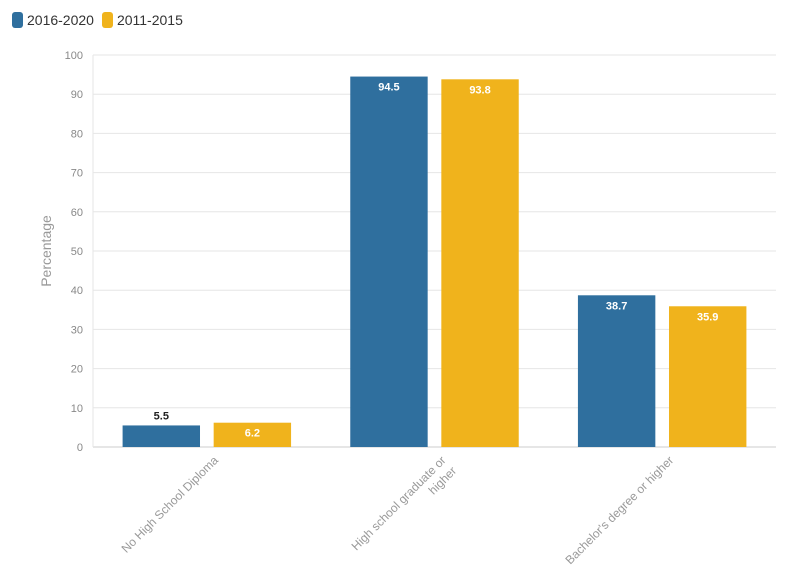  I want to click on y-tick-label-10: 10, so click(77, 409).